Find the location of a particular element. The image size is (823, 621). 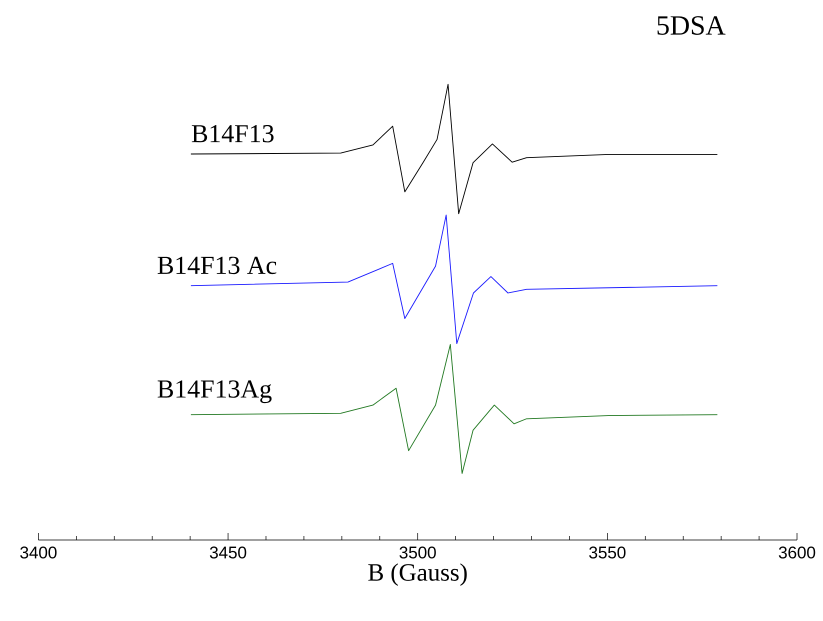

x-axis-title: B (Gauss) is located at coordinates (417, 574).